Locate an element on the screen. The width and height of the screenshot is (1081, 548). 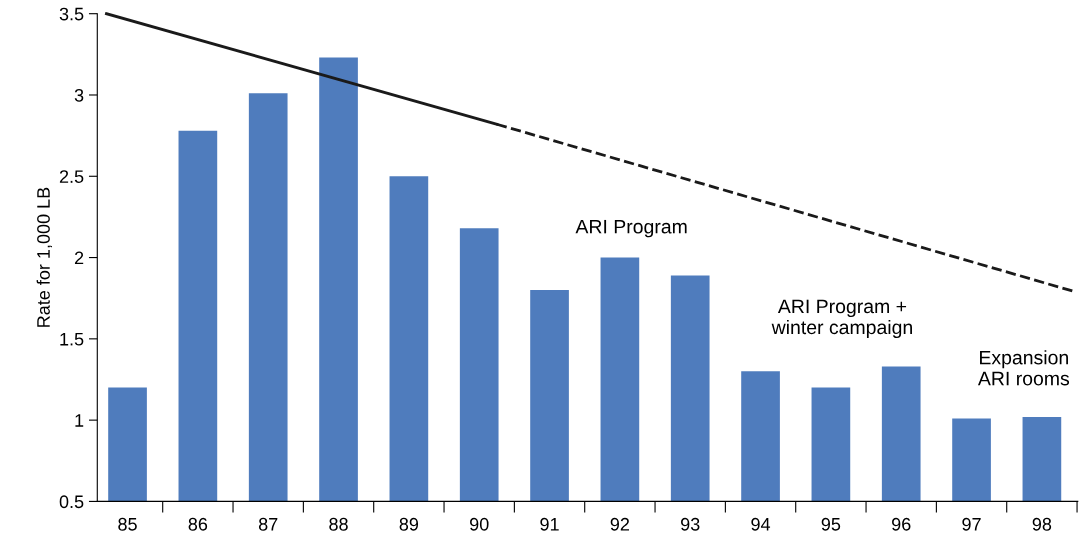
y-tick-label: 2 is located at coordinates (79, 258).